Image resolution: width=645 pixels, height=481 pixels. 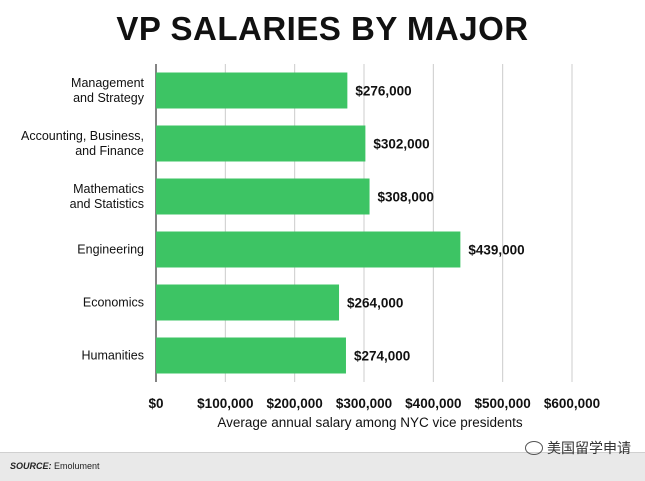 I want to click on source-value: Emolument, so click(x=77, y=466).